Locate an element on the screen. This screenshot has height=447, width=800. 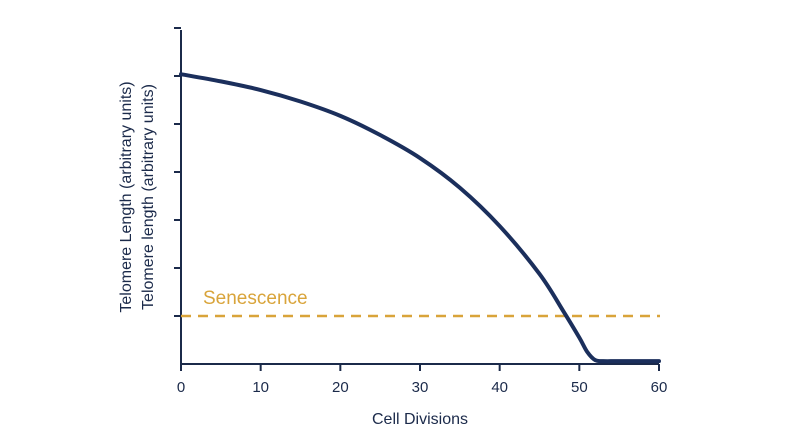
x-axis-title: Cell Divisions is located at coordinates (420, 419).